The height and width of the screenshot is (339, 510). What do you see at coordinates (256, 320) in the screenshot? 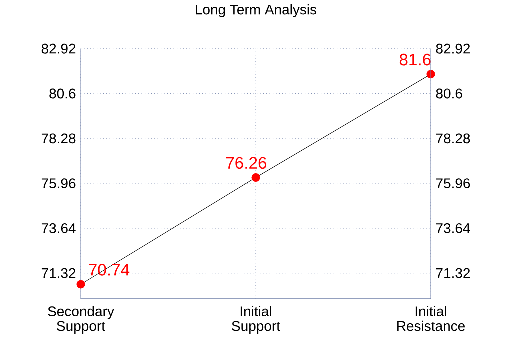
I see `x-tick-label: Initial Support` at bounding box center [256, 320].